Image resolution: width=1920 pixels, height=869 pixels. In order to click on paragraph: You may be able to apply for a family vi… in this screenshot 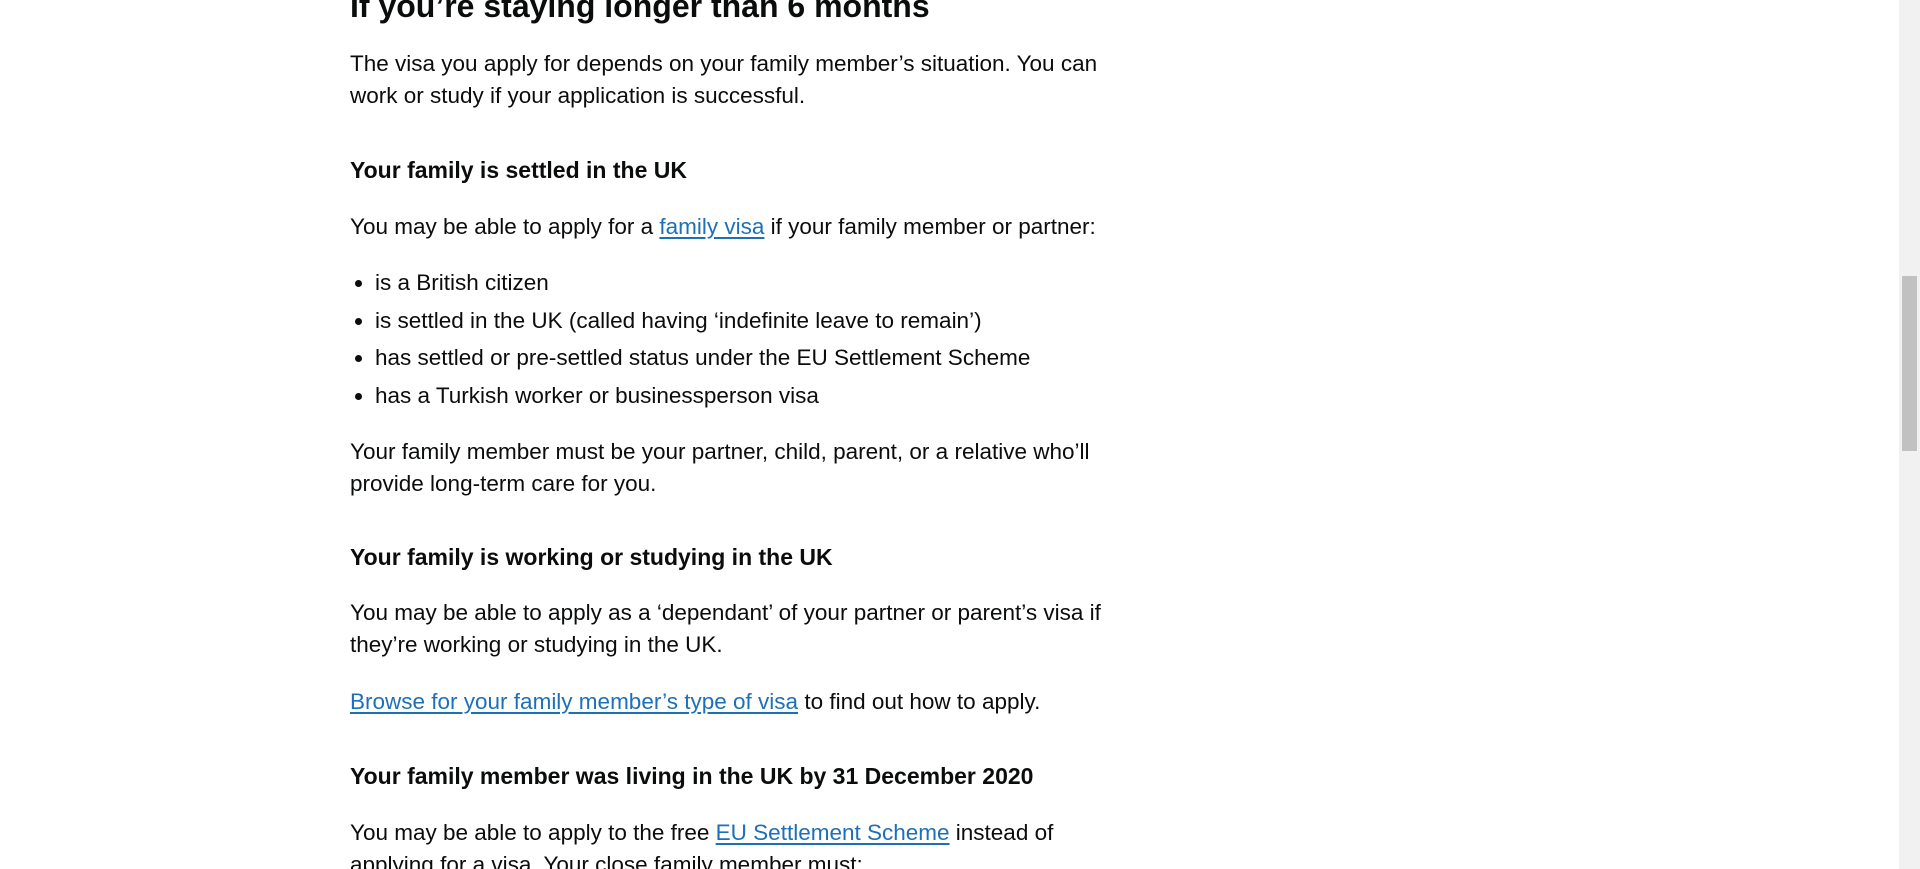, I will do `click(735, 227)`.